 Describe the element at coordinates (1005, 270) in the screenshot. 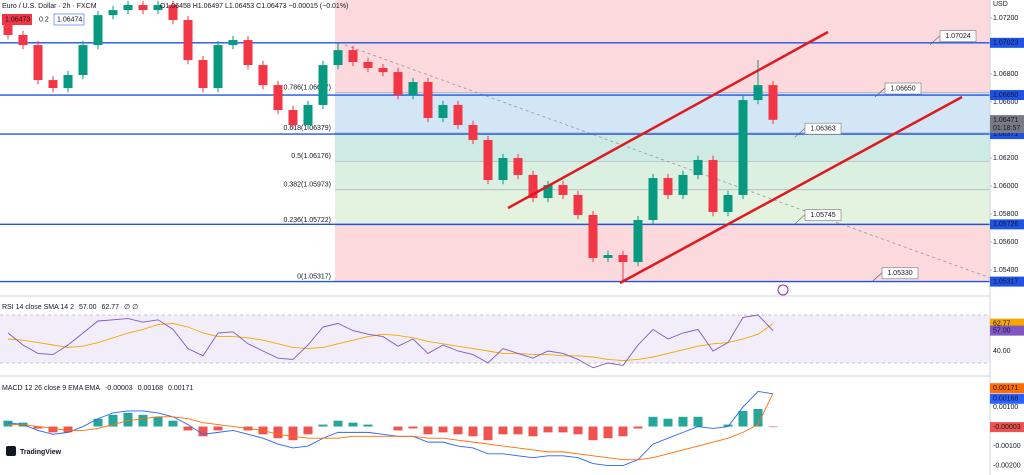

I see `y-tick-label: 1.05400` at that location.